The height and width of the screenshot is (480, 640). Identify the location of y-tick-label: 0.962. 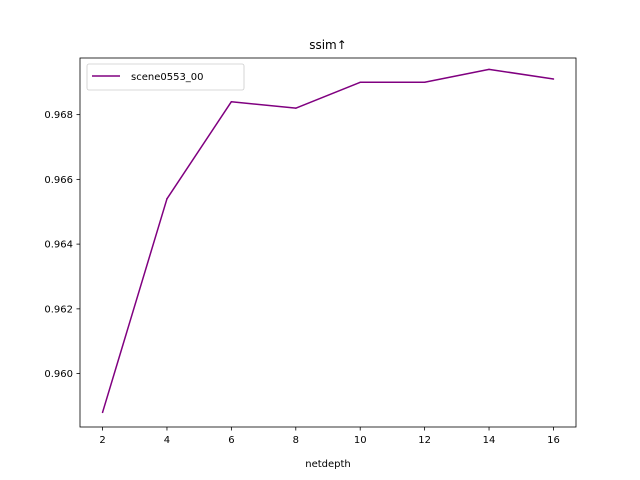
(58, 309).